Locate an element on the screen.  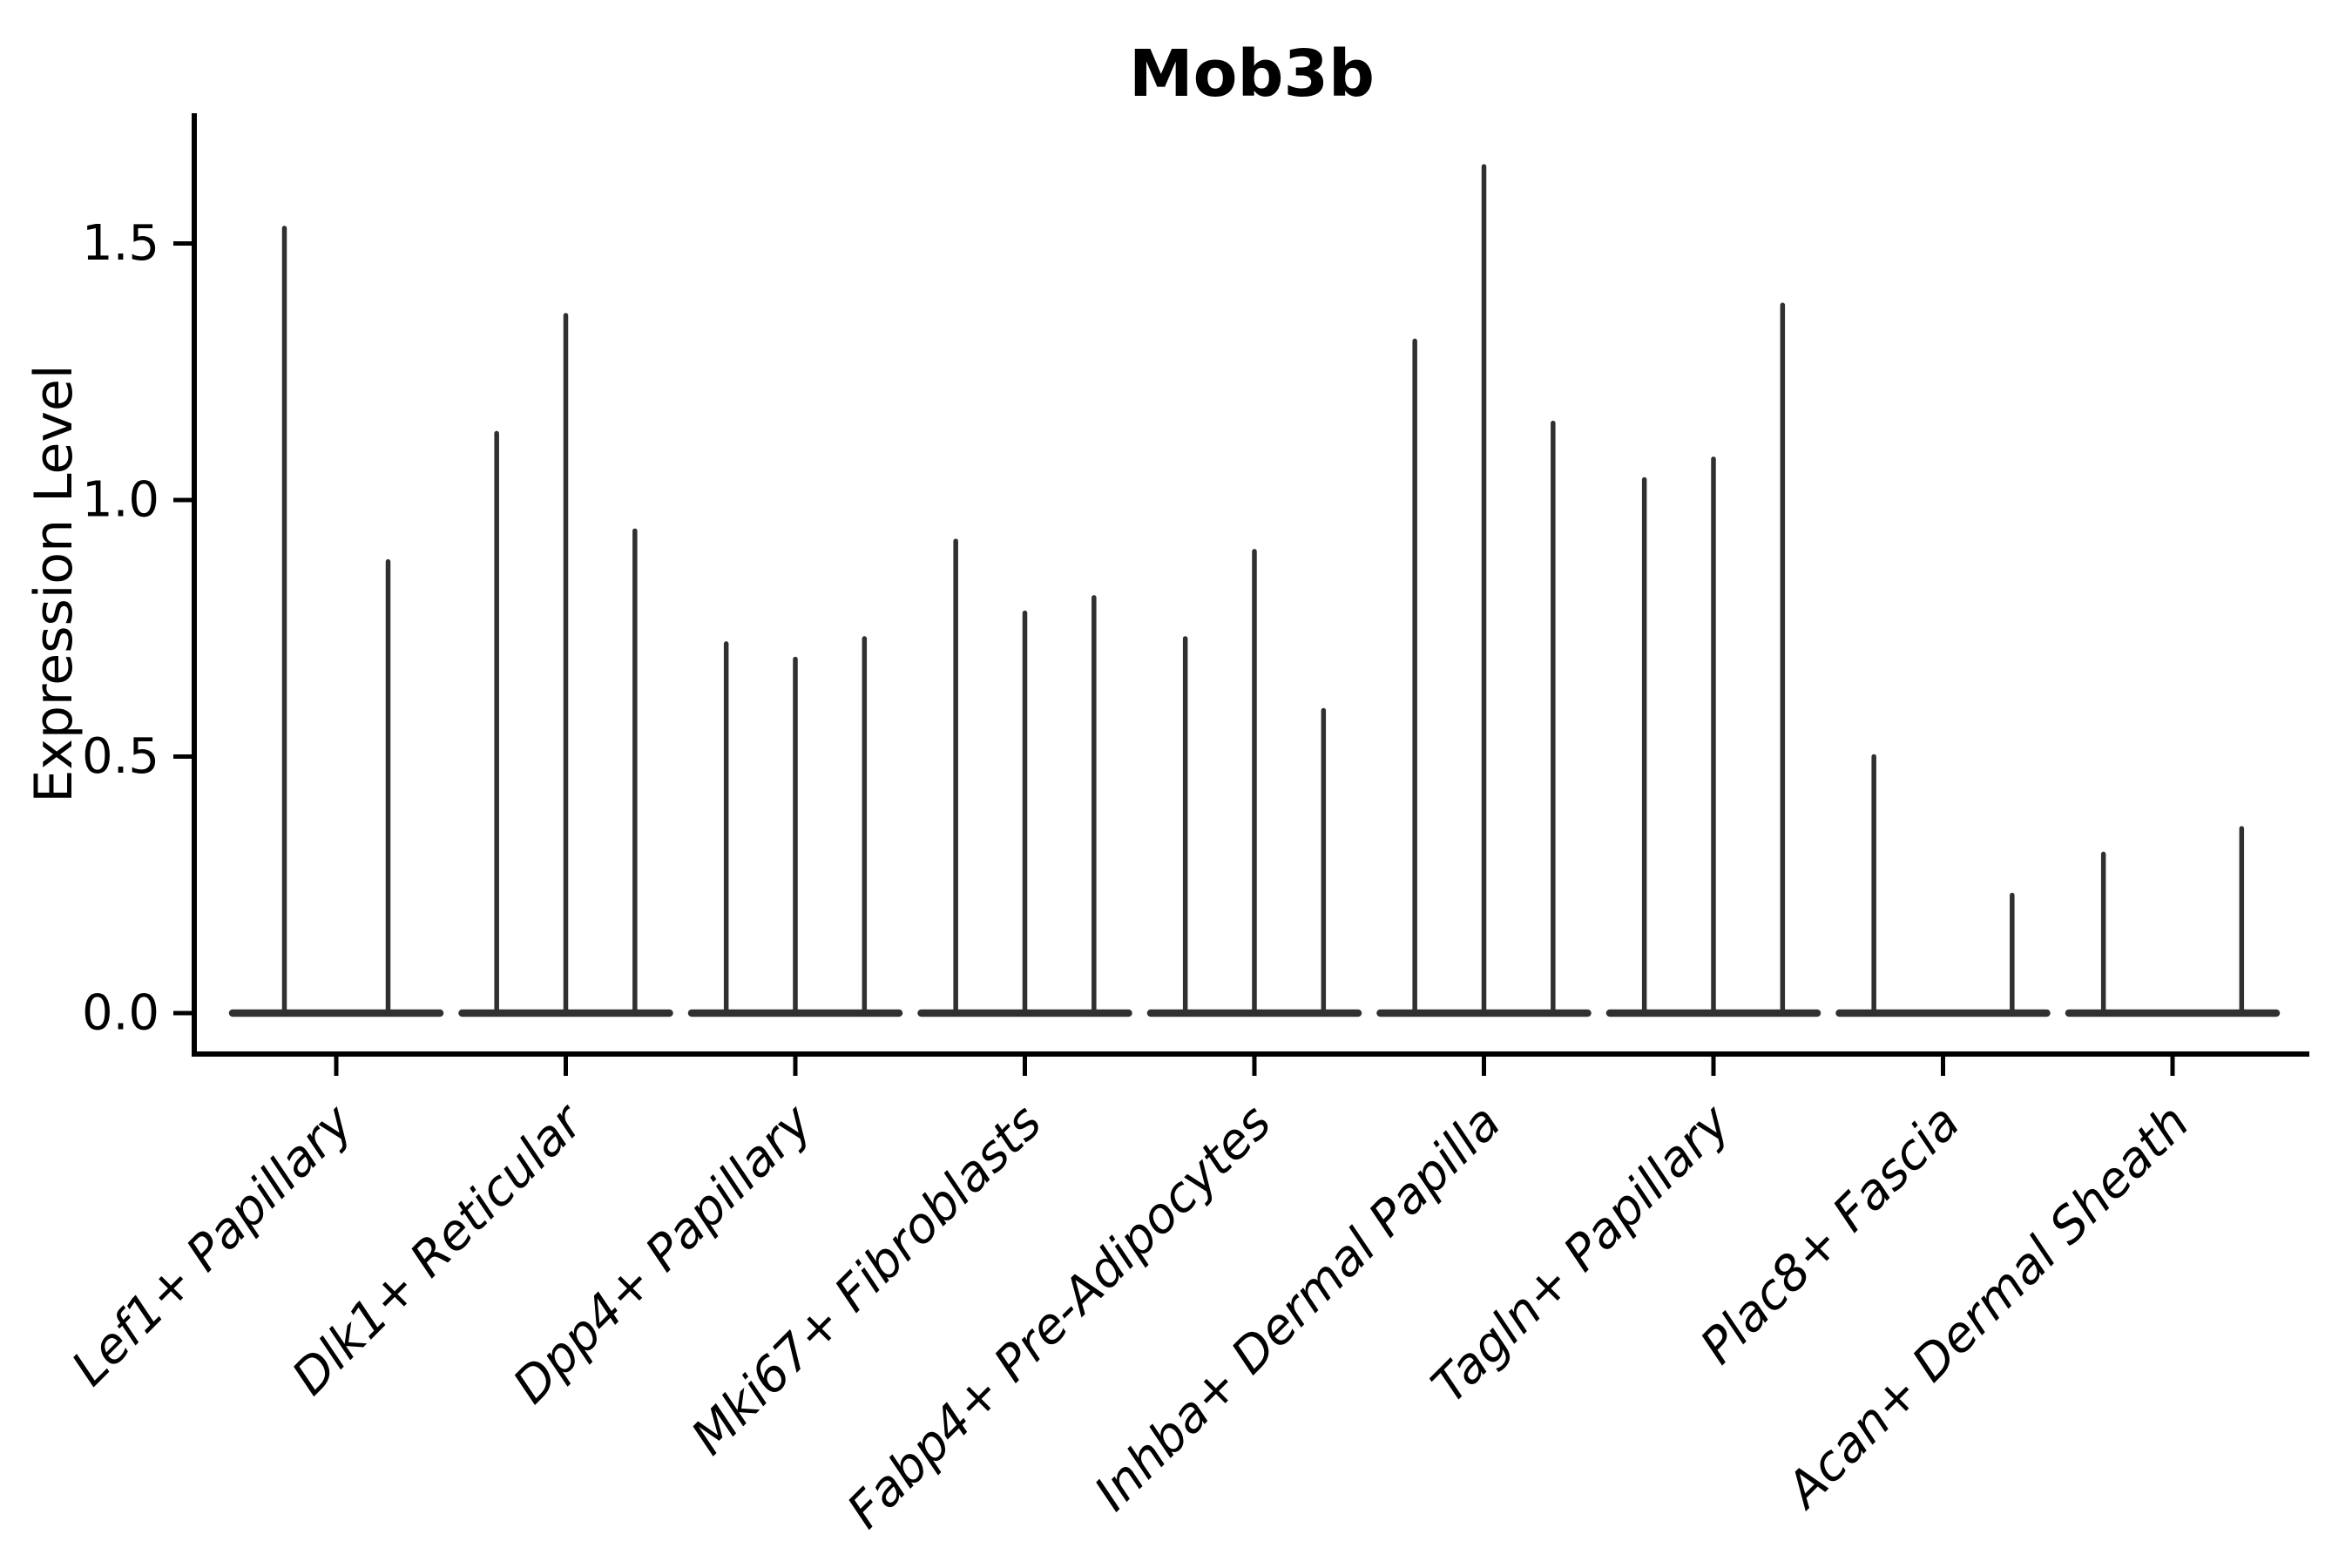
y-tick-label: 0.0 is located at coordinates (120, 1014).